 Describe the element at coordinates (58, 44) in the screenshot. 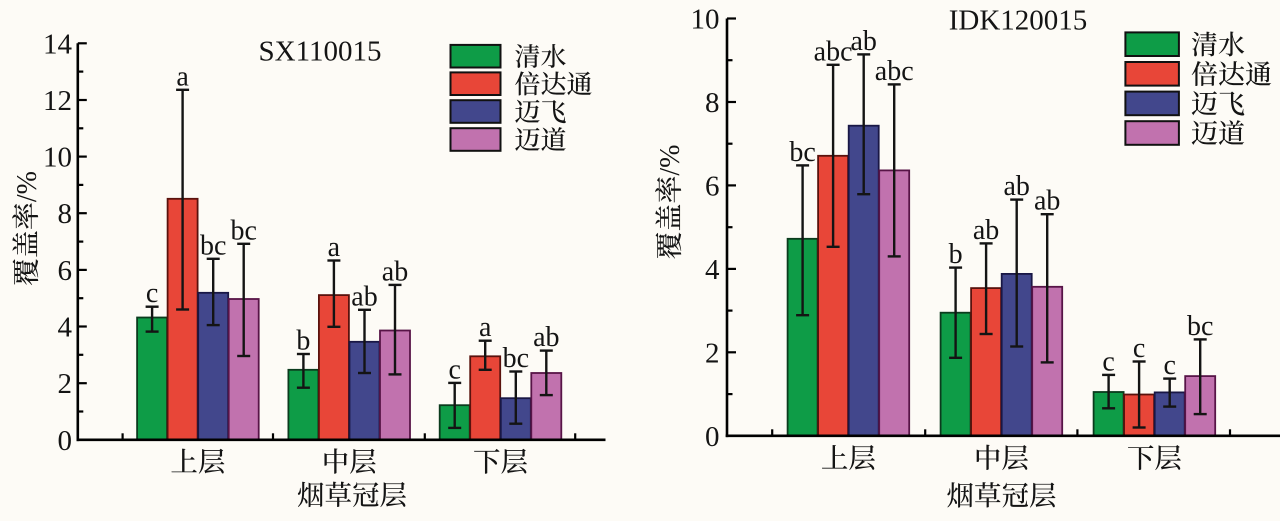

I see `svg-text: 14` at that location.